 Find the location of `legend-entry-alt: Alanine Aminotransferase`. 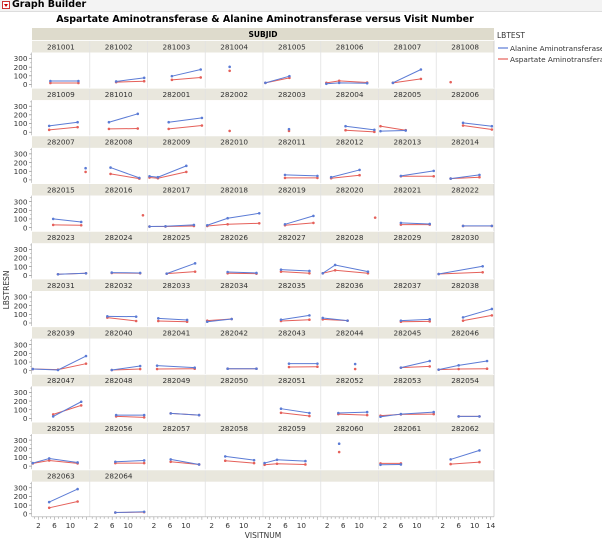

legend-entry-alt: Alanine Aminotransferase is located at coordinates (556, 48).